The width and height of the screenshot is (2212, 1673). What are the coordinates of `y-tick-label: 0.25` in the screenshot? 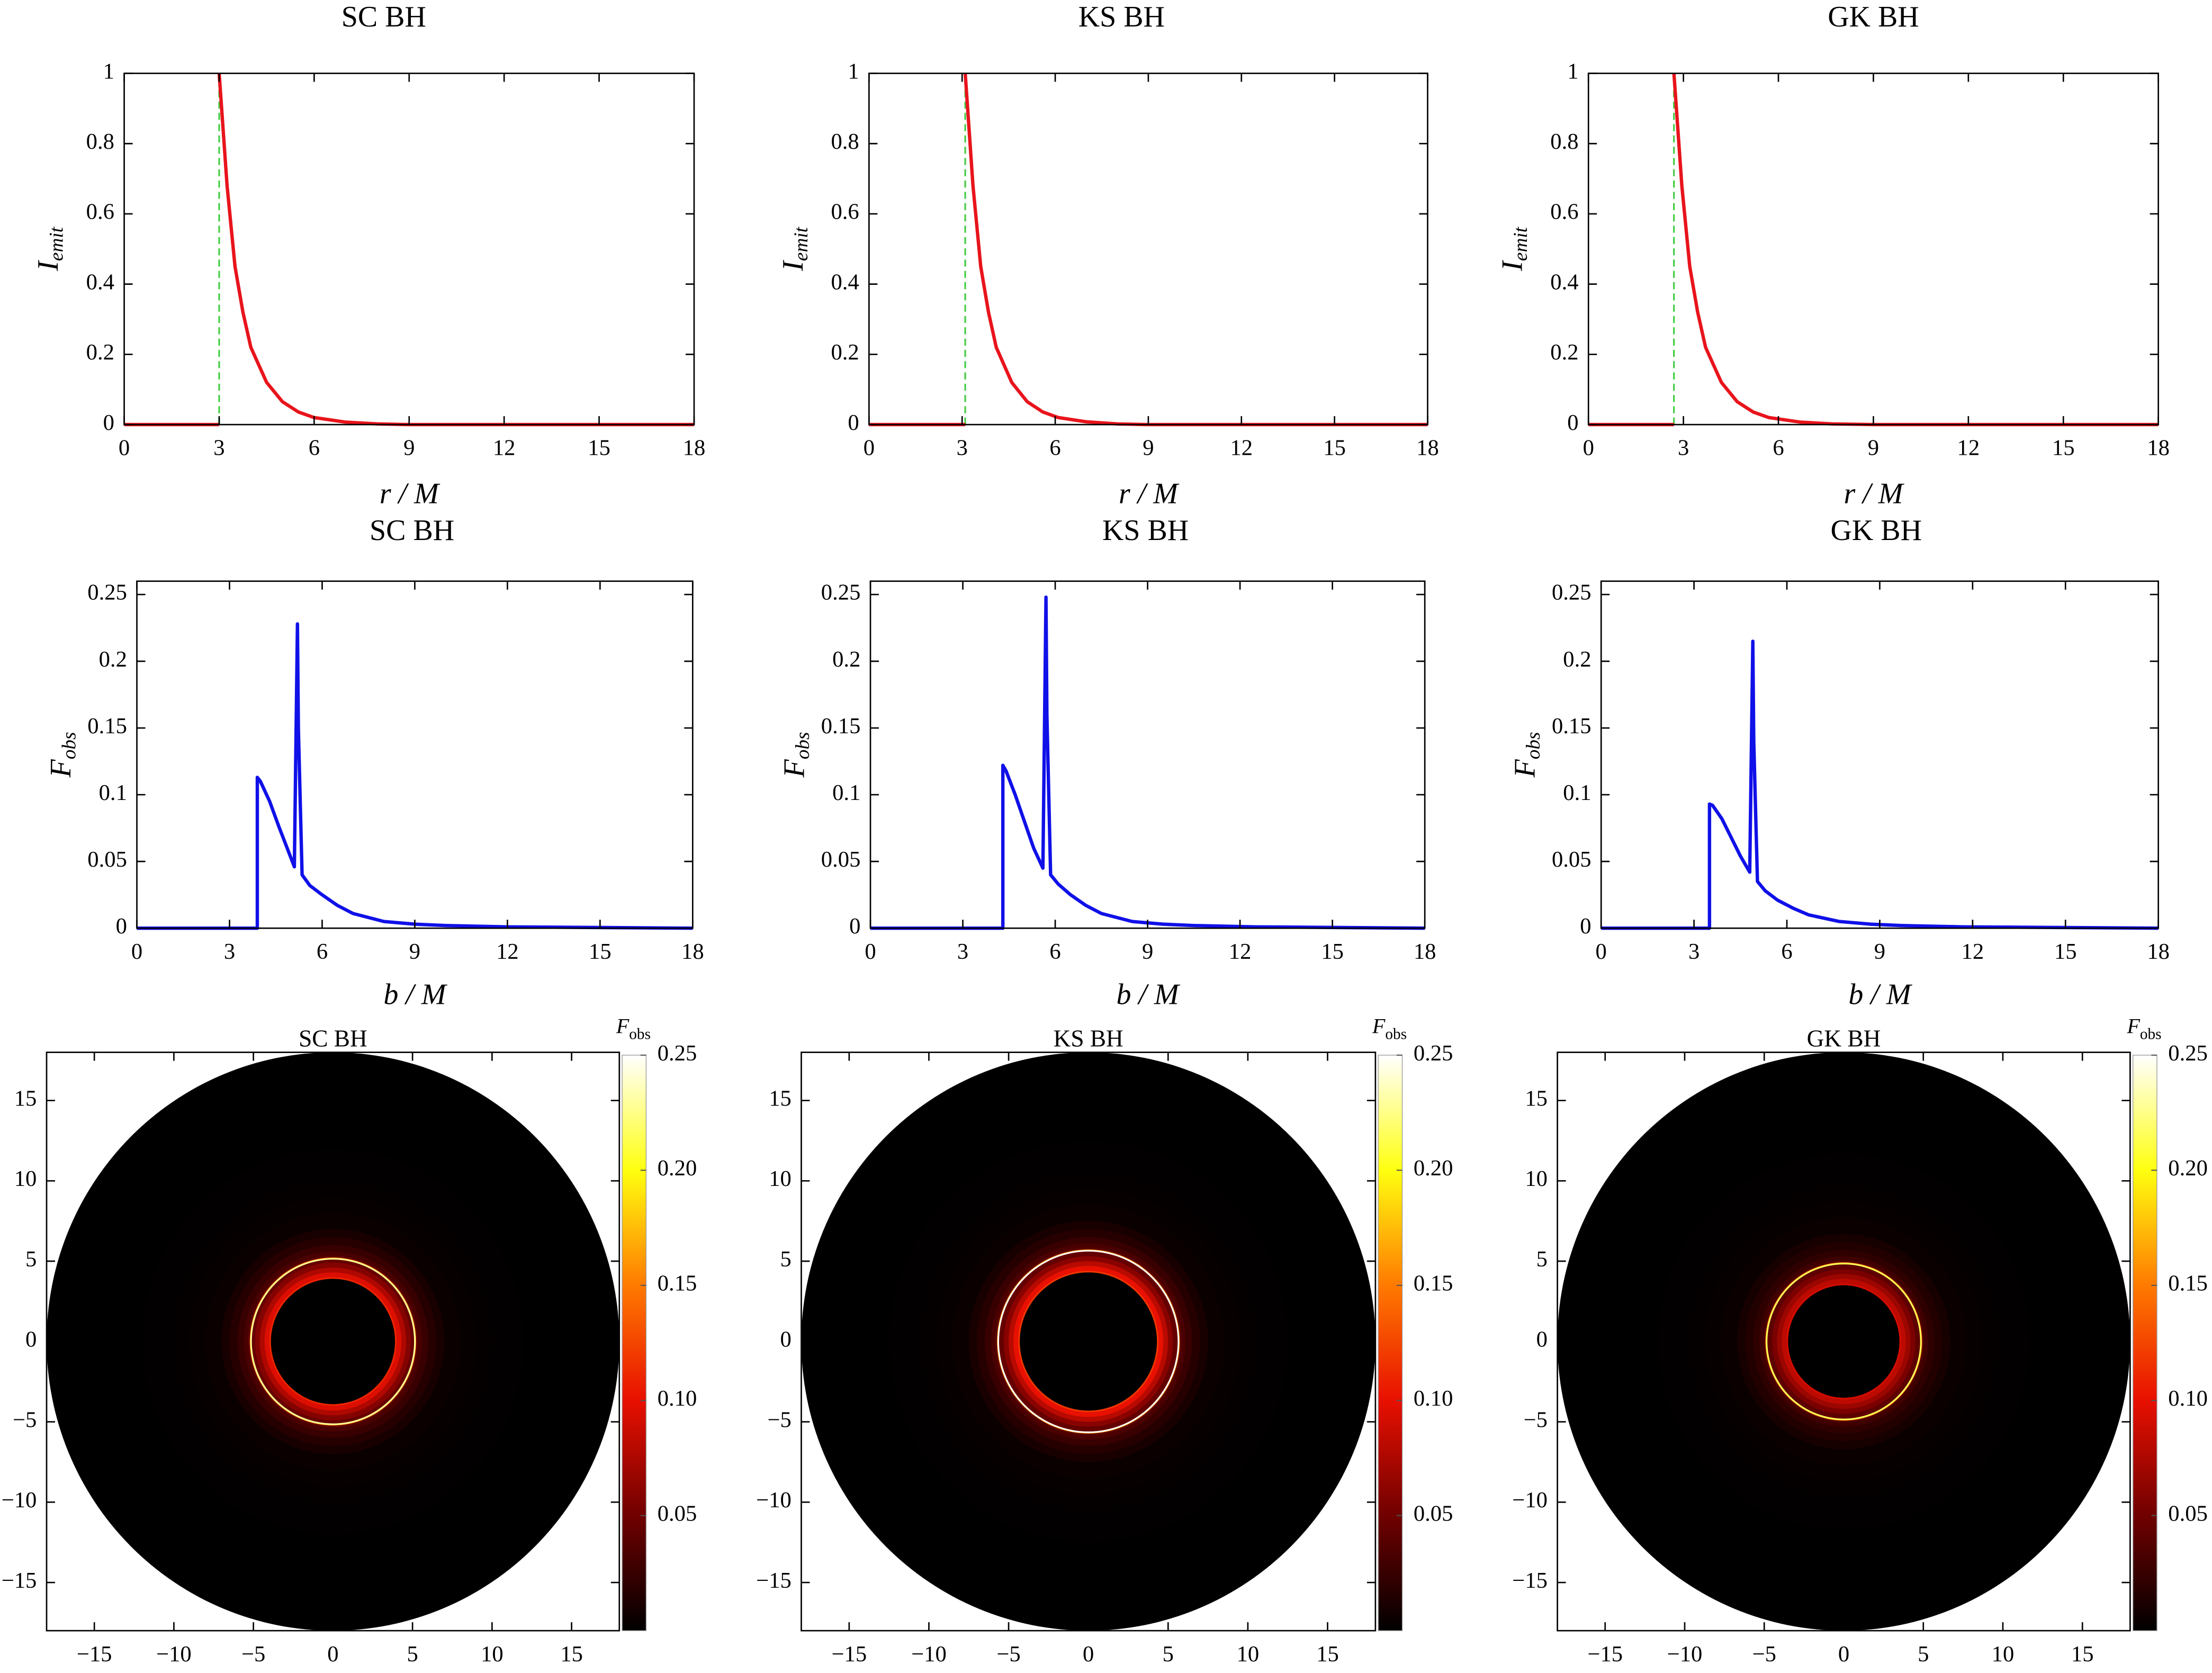 It's located at (1571, 592).